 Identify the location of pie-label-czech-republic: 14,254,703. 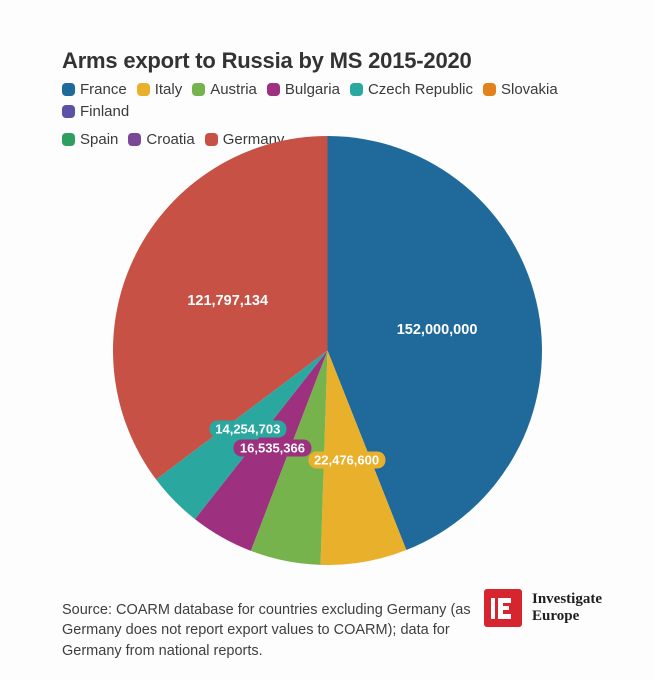
(248, 429).